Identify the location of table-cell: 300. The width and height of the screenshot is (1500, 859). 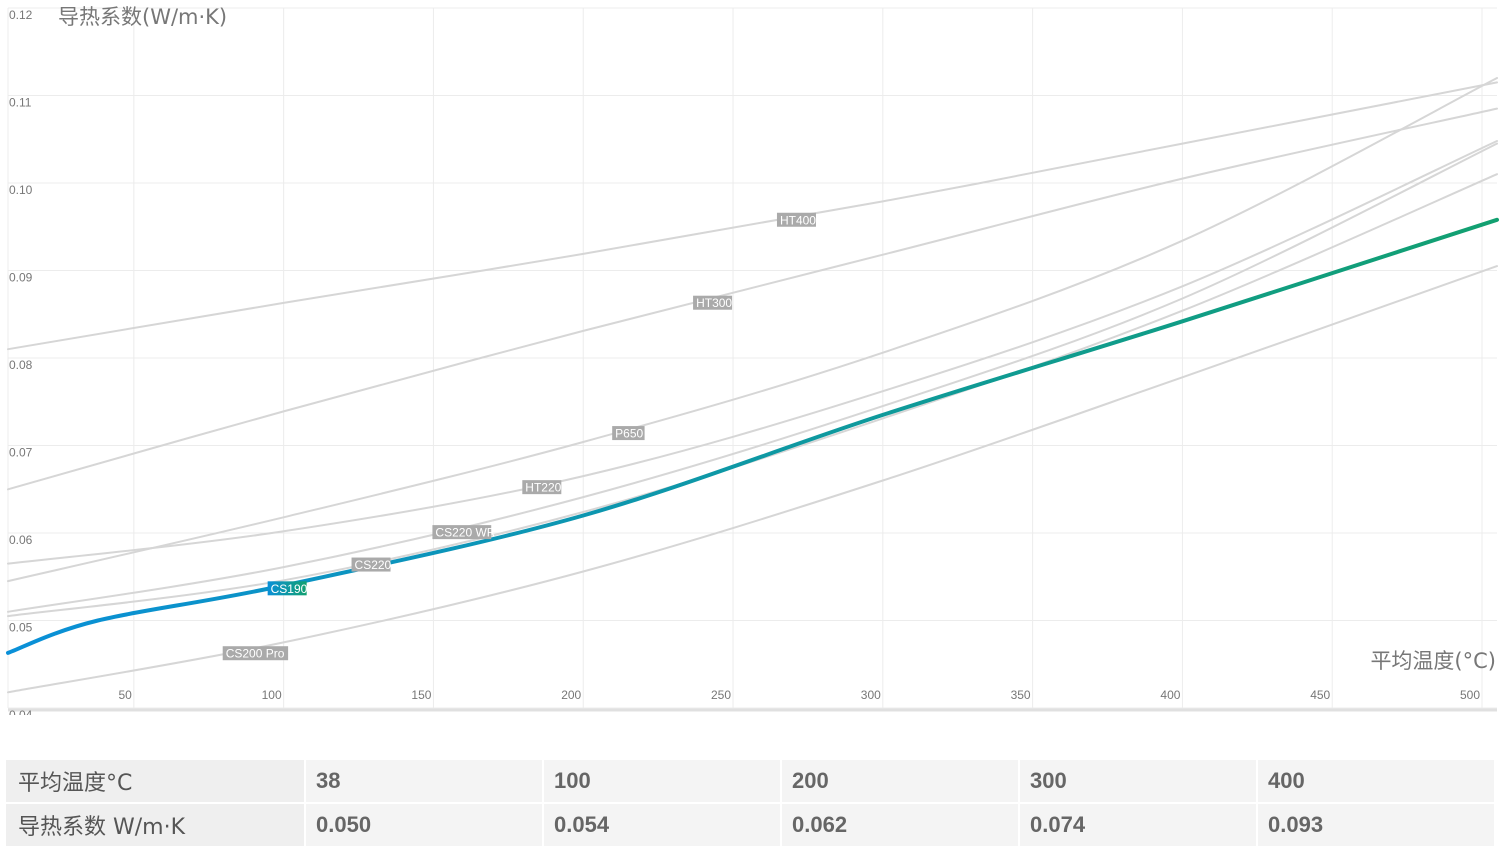
(1138, 782).